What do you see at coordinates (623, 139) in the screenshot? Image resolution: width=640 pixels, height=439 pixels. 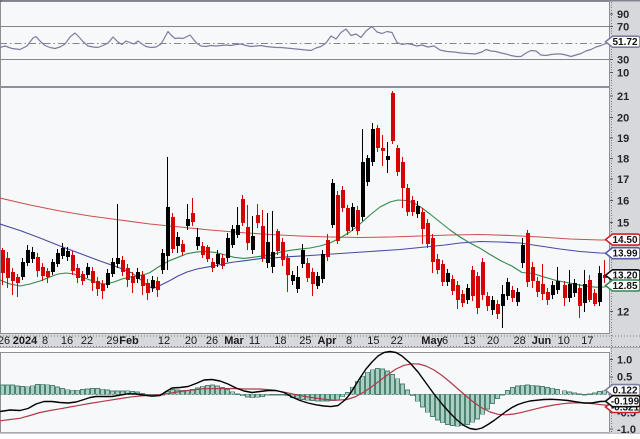 I see `svg-text: 19` at bounding box center [623, 139].